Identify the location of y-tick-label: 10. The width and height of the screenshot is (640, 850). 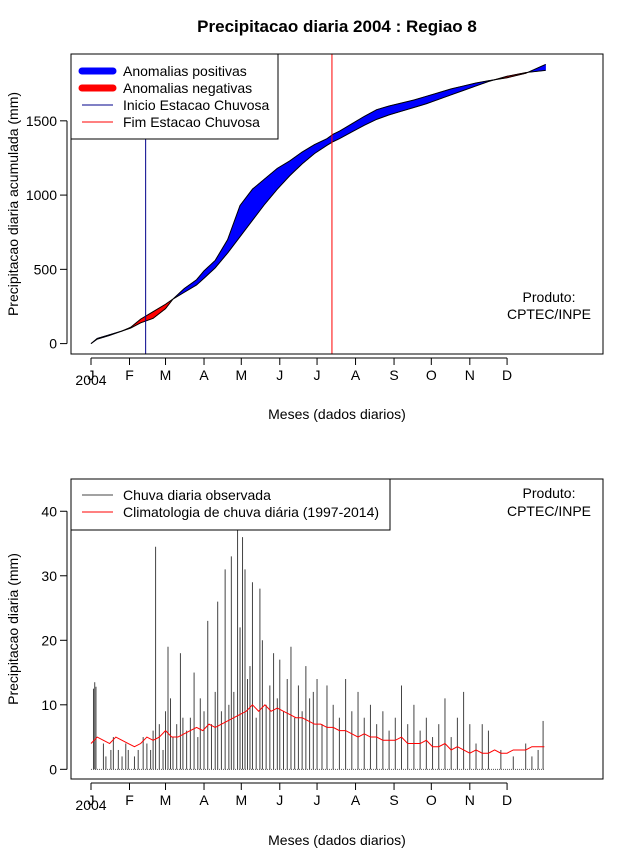
(49, 705).